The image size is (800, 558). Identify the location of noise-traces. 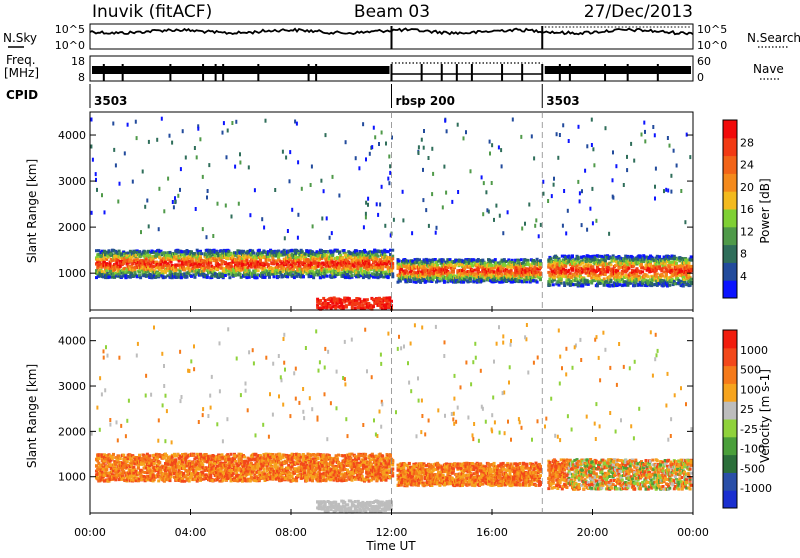
(391, 37).